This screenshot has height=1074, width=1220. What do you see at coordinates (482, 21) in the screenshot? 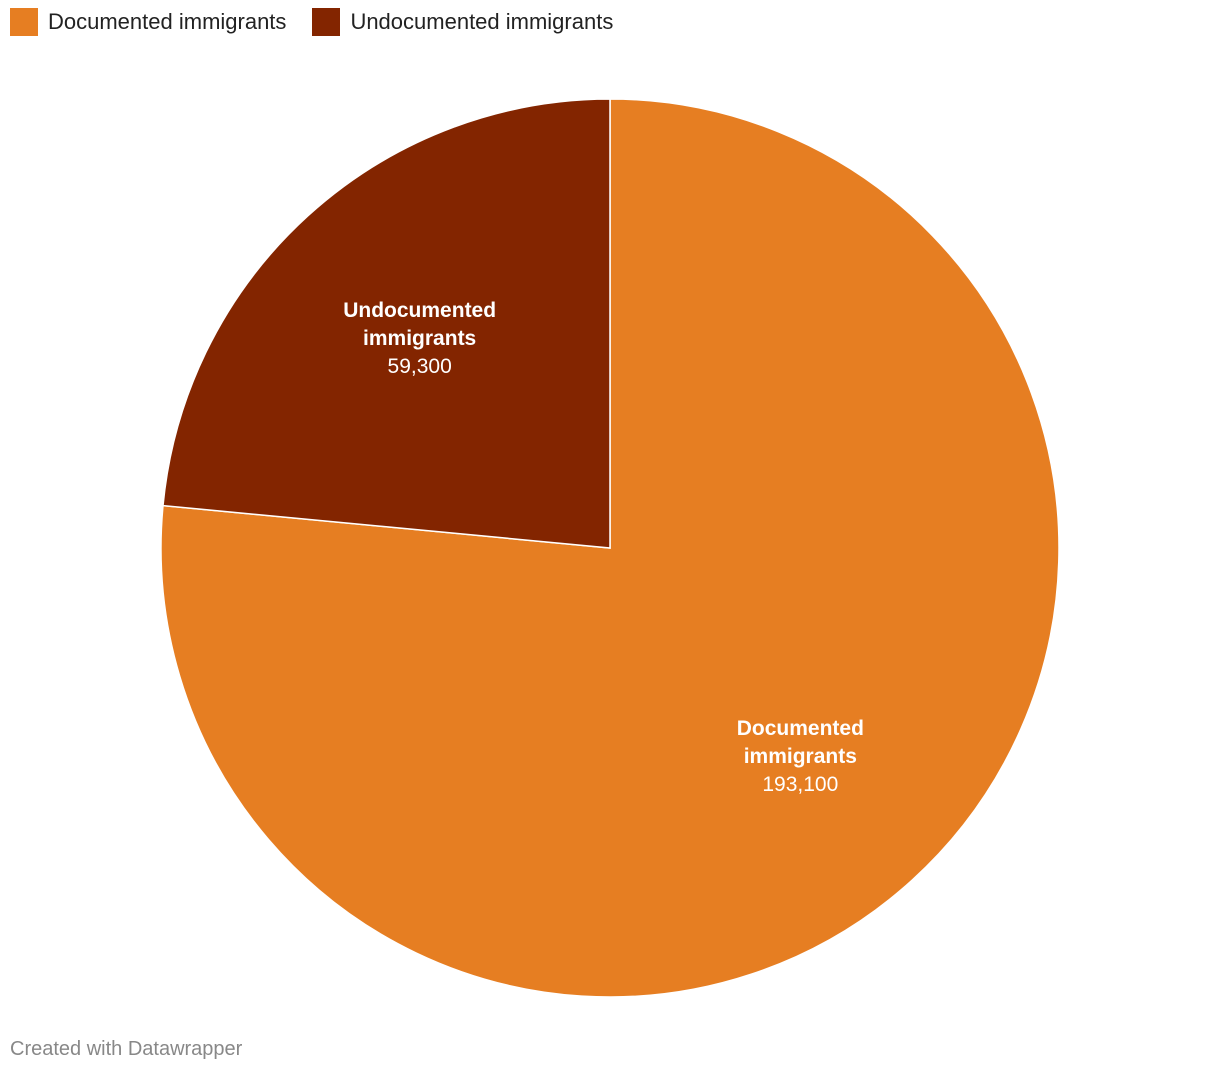
I see `legend-label: Undocumented immigrants` at bounding box center [482, 21].